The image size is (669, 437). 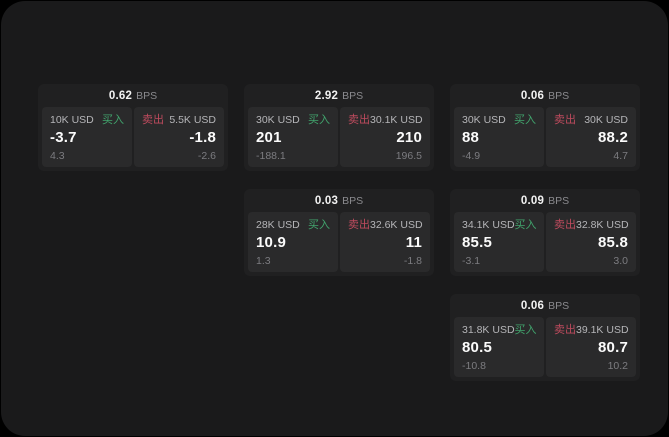 I want to click on sell-price-value: 80.7, so click(x=613, y=347).